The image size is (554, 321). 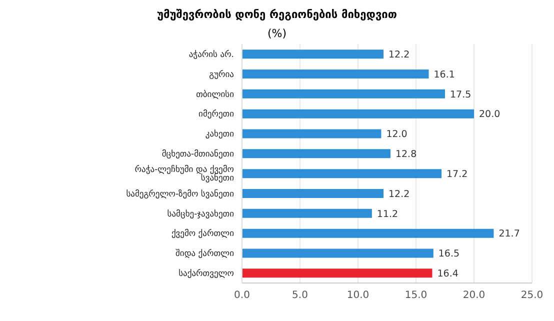 I want to click on chart-title: უმუშევრობის დონე რეგიონების მიხედვით, so click(x=277, y=14).